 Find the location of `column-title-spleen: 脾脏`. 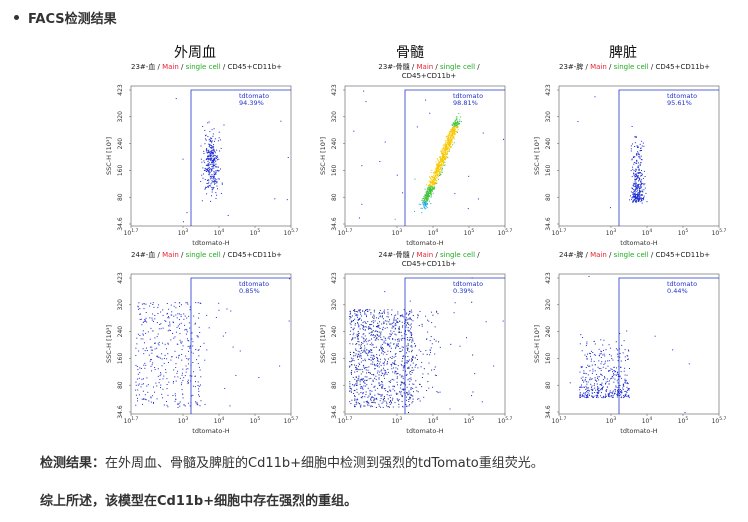

column-title-spleen: 脾脏 is located at coordinates (623, 53).